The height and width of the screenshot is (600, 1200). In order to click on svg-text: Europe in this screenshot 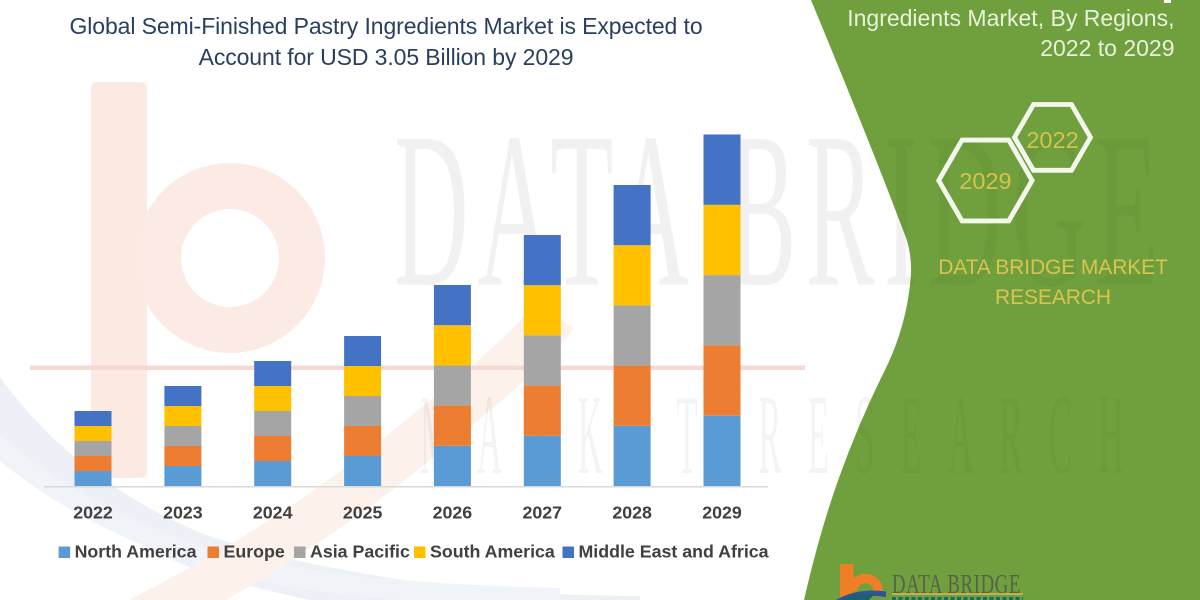, I will do `click(254, 552)`.